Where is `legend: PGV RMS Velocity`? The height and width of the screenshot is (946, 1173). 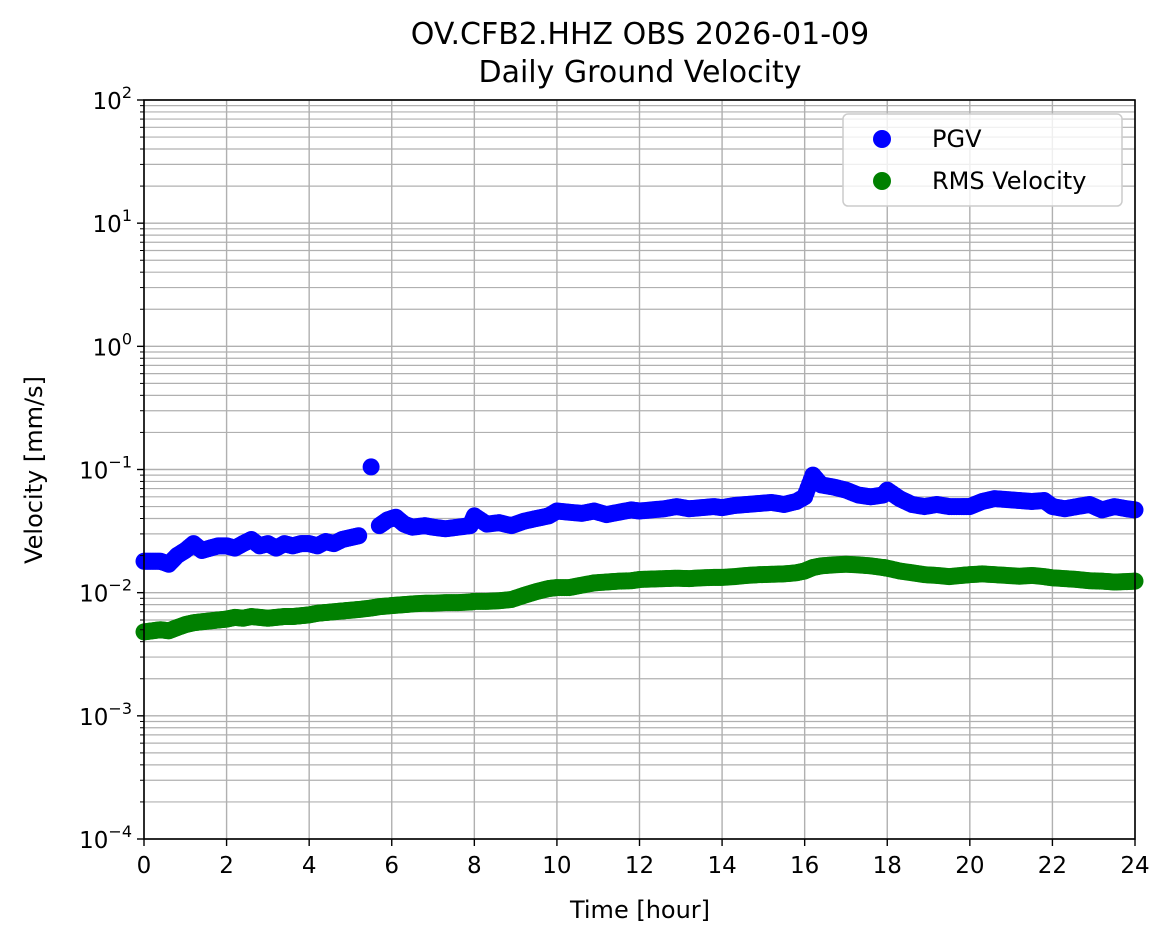 legend: PGV RMS Velocity is located at coordinates (982, 160).